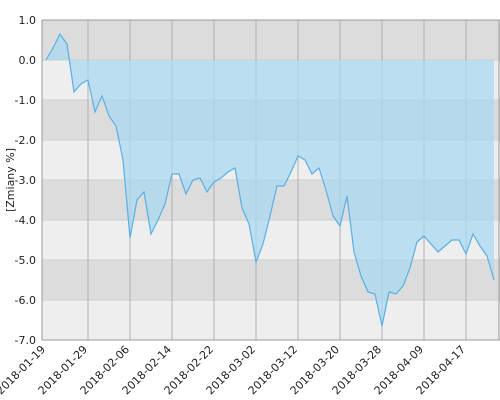  I want to click on y-tick-label: -5.0, so click(25, 260).